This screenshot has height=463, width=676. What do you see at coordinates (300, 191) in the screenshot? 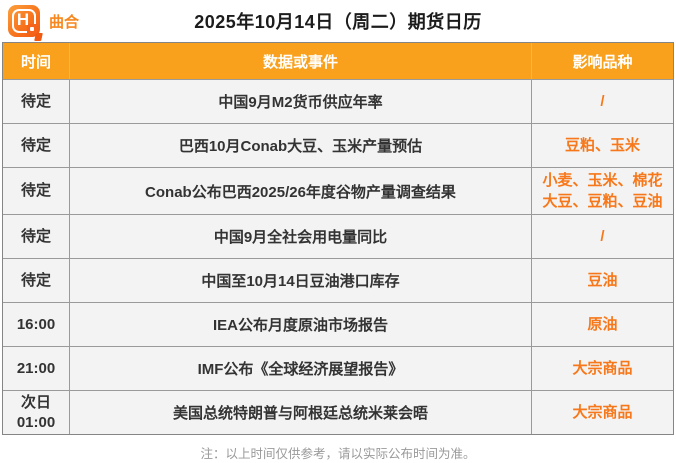
I see `event-cell: Conab公布巴西2025/26年度谷物产量调查结果` at bounding box center [300, 191].